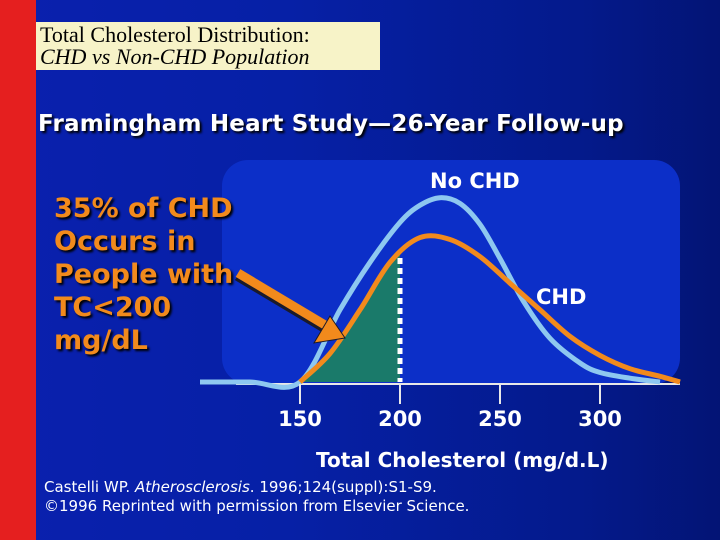 The height and width of the screenshot is (540, 720). I want to click on citation-details: . 1996;124(suppl):S1-S9., so click(343, 487).